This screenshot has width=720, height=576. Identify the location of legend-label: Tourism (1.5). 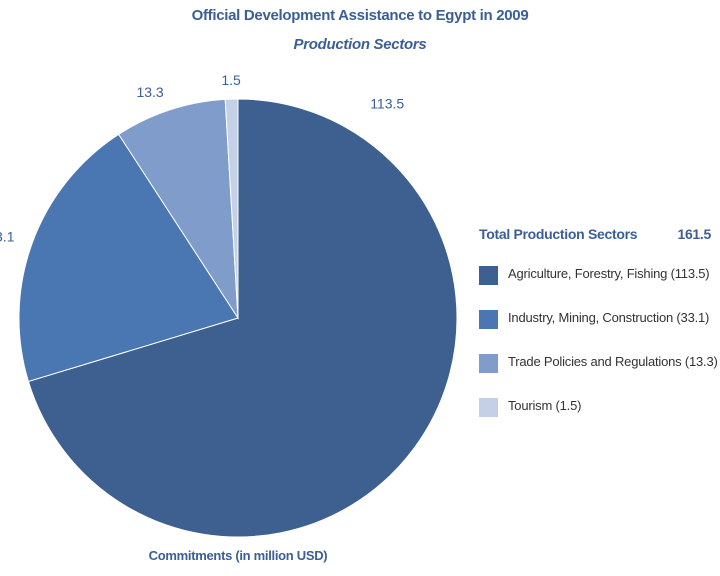
(545, 405).